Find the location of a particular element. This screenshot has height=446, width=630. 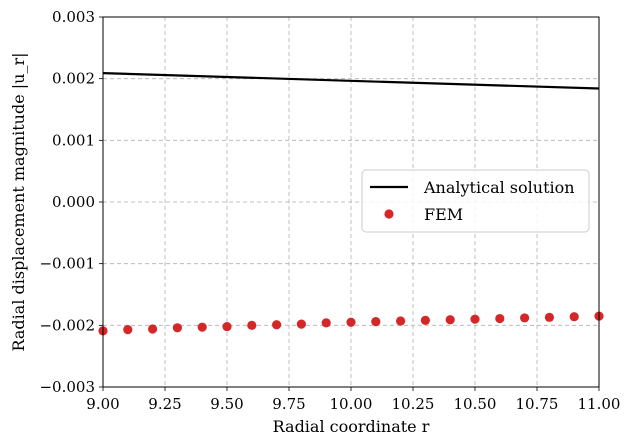

x-tick-label: 10.50 is located at coordinates (475, 404).